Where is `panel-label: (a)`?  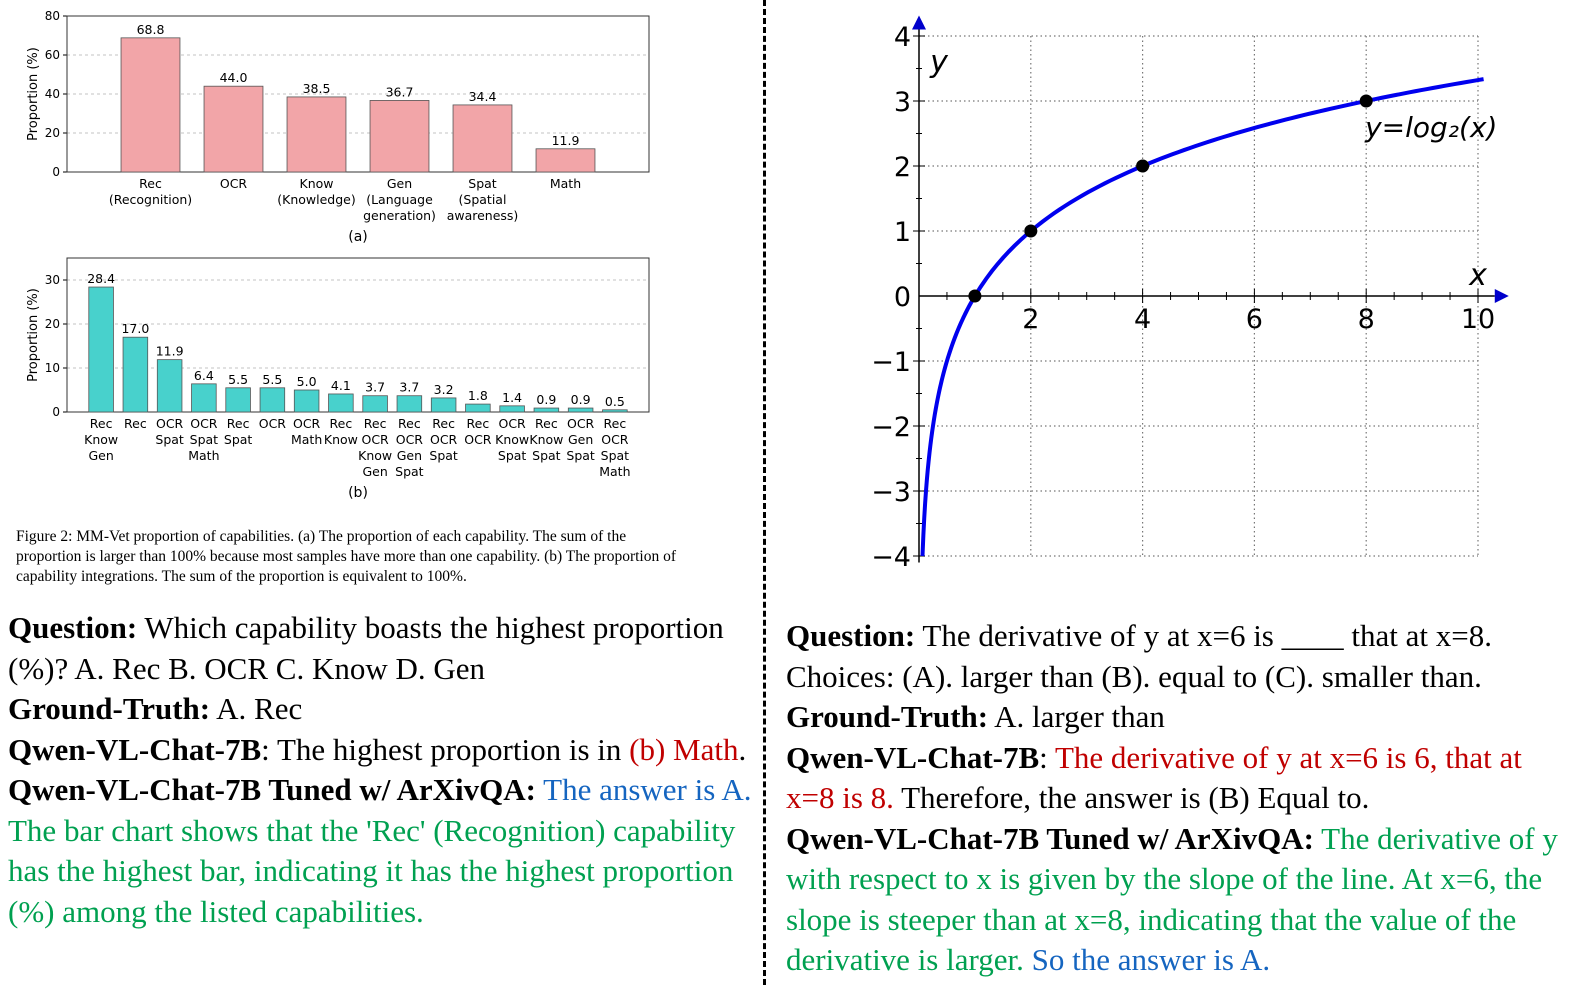
panel-label: (a) is located at coordinates (358, 237).